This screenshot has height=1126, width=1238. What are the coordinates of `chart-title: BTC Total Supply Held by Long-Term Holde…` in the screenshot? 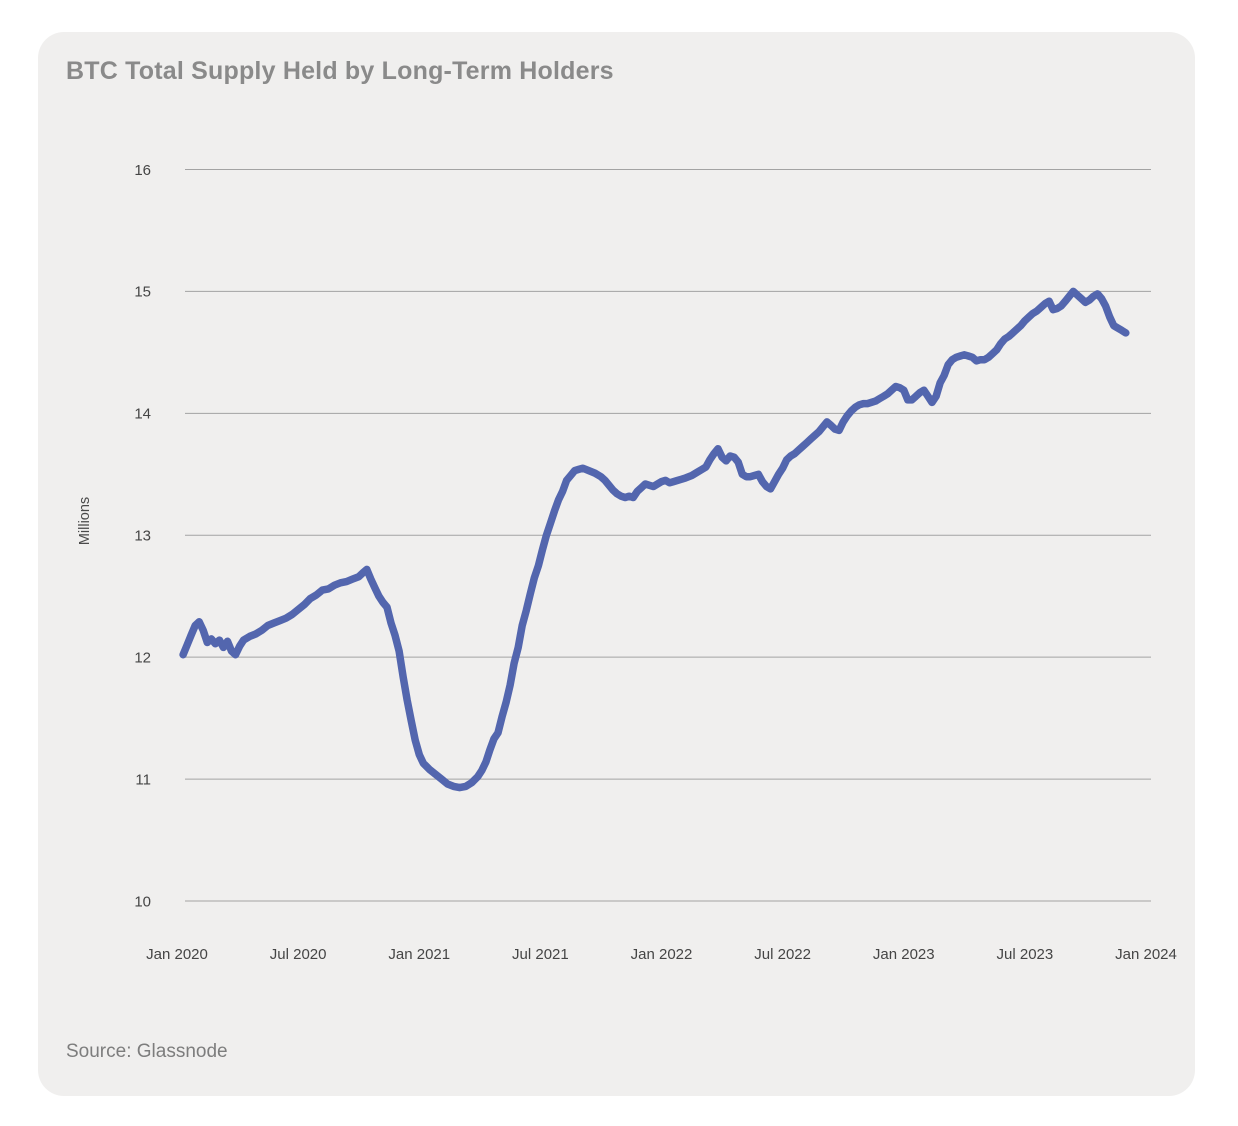 It's located at (340, 71).